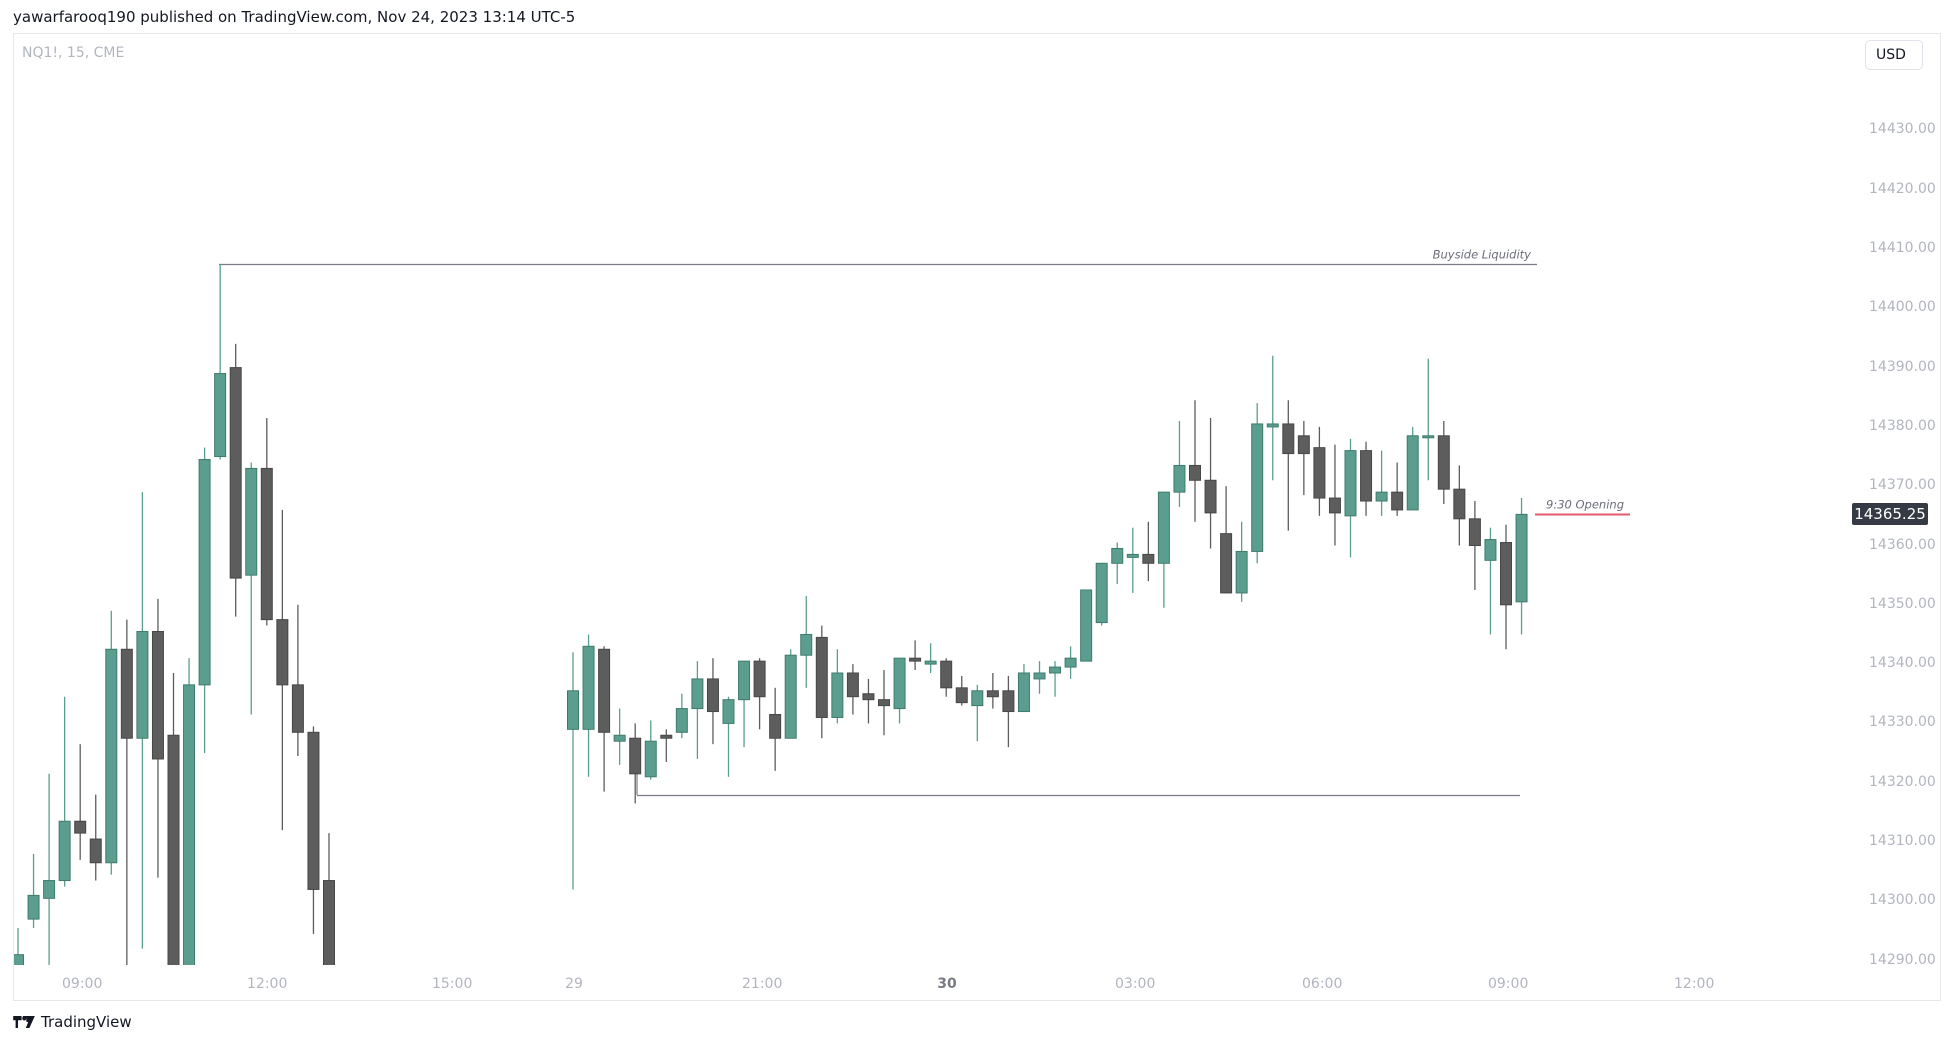 The height and width of the screenshot is (1041, 1946). What do you see at coordinates (1902, 959) in the screenshot?
I see `price-tick-label: 14290.00` at bounding box center [1902, 959].